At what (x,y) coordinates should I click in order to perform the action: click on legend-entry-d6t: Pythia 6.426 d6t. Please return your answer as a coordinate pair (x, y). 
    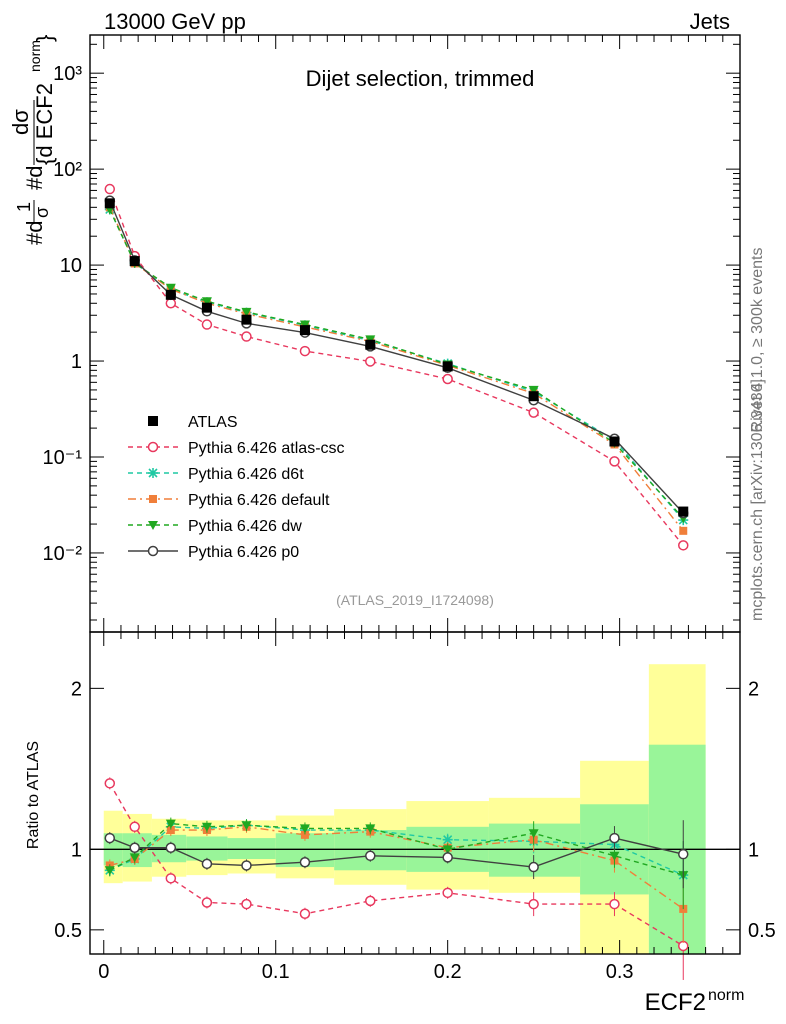
    Looking at the image, I should click on (216, 474).